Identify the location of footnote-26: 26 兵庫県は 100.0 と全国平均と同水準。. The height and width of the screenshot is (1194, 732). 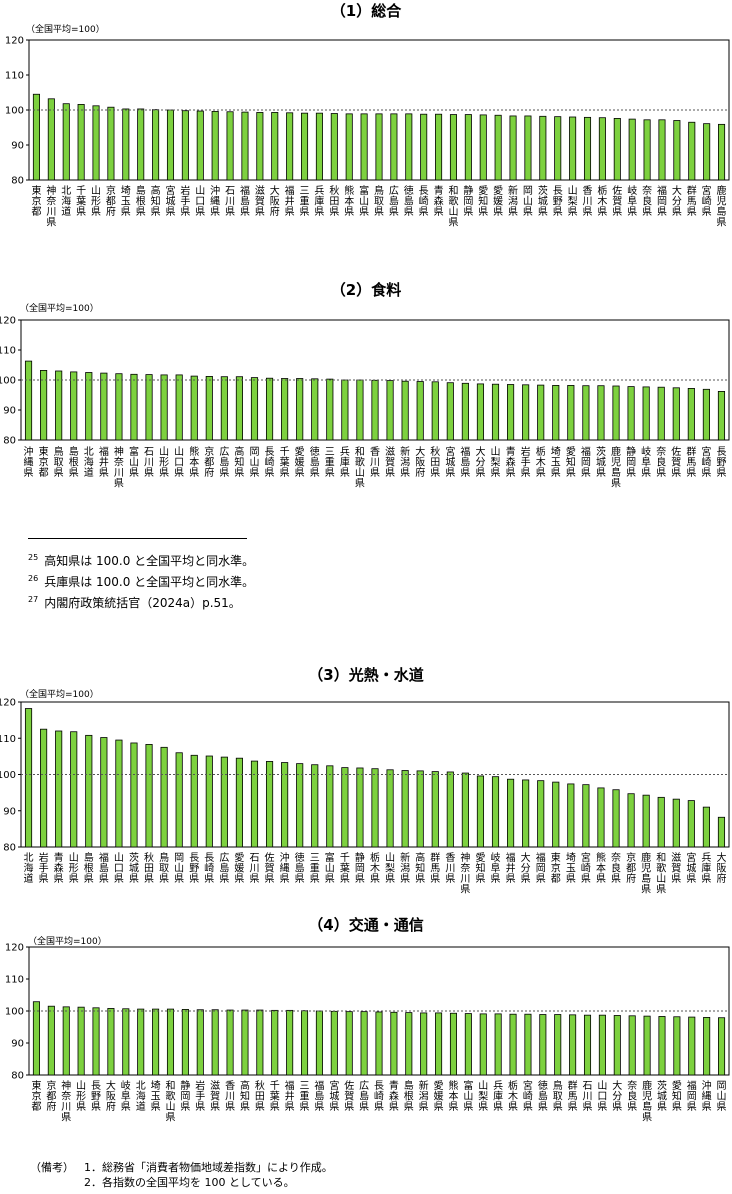
(141, 580).